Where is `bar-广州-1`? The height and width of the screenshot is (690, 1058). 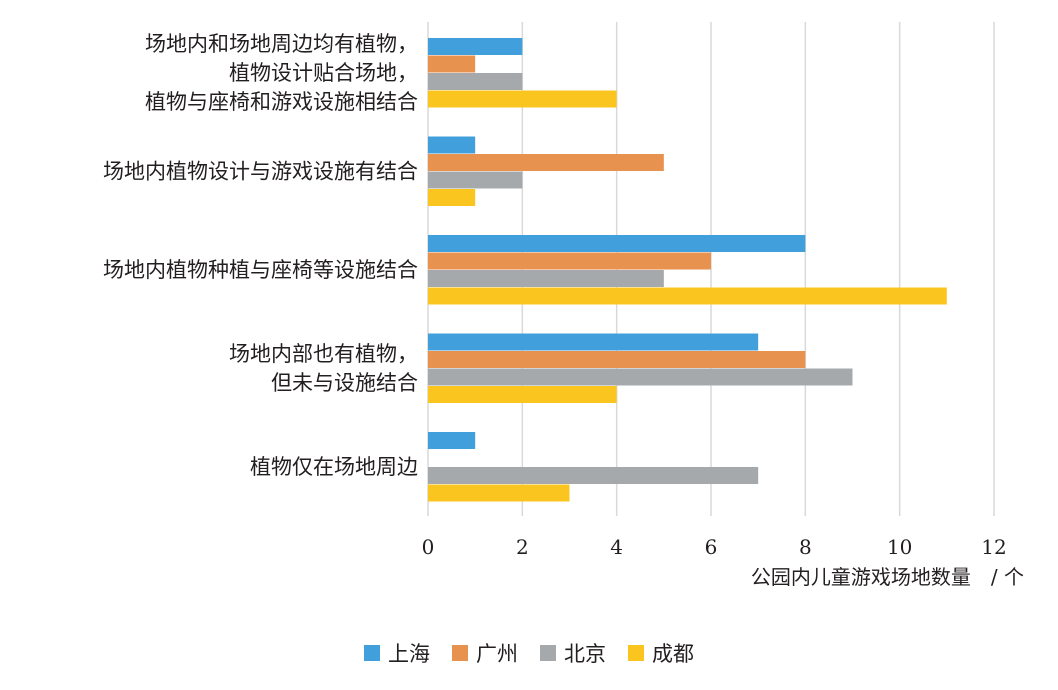 bar-广州-1 is located at coordinates (452, 64).